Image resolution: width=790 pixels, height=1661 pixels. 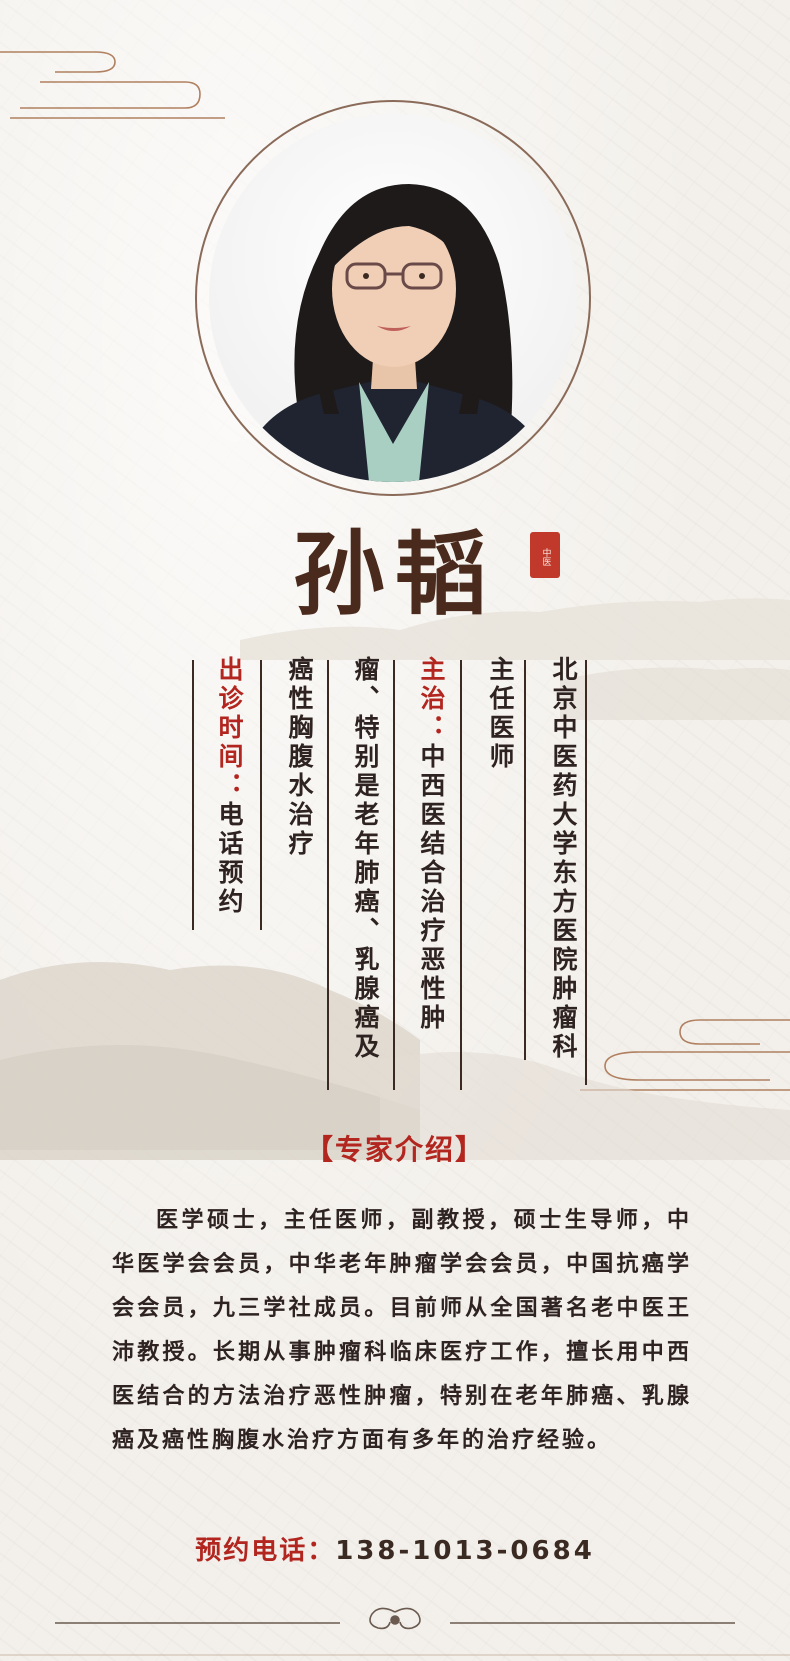 What do you see at coordinates (545, 555) in the screenshot?
I see `red-seal-stamp: 中医` at bounding box center [545, 555].